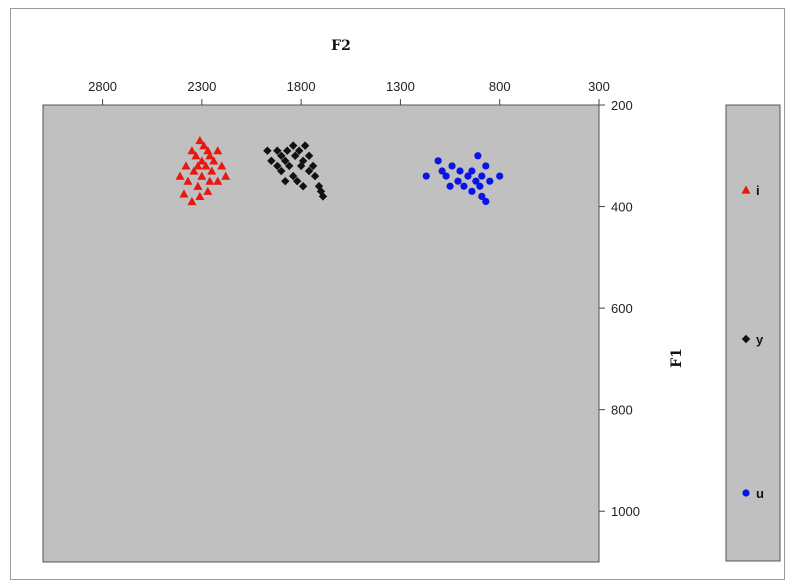  What do you see at coordinates (760, 493) in the screenshot?
I see `legend-label-u: u` at bounding box center [760, 493].